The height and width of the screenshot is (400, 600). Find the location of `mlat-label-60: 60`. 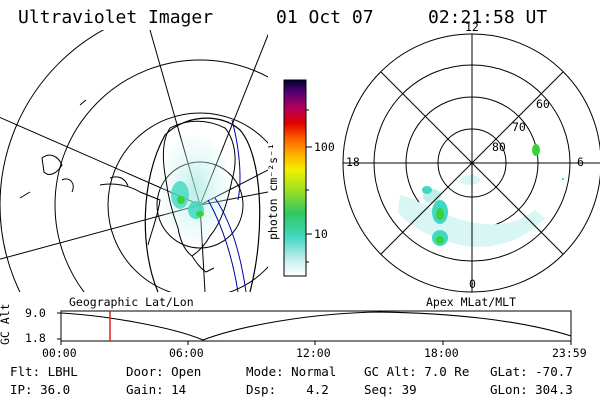

mlat-label-60: 60 is located at coordinates (543, 104).